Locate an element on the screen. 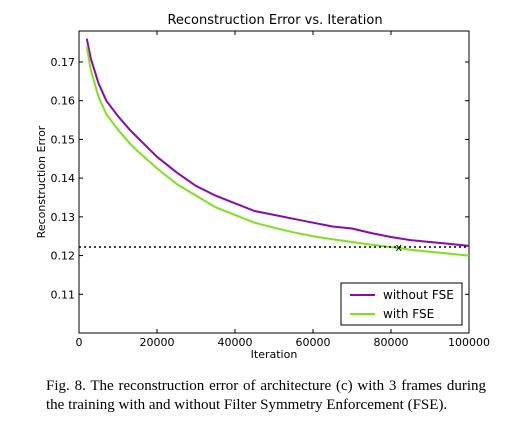  x-tick-label: 0 is located at coordinates (79, 342).